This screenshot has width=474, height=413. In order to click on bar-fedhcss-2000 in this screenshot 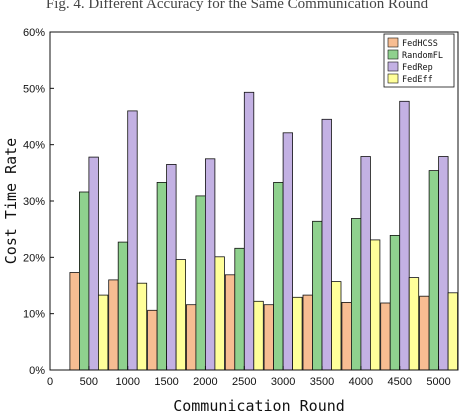, I will do `click(191, 337)`.